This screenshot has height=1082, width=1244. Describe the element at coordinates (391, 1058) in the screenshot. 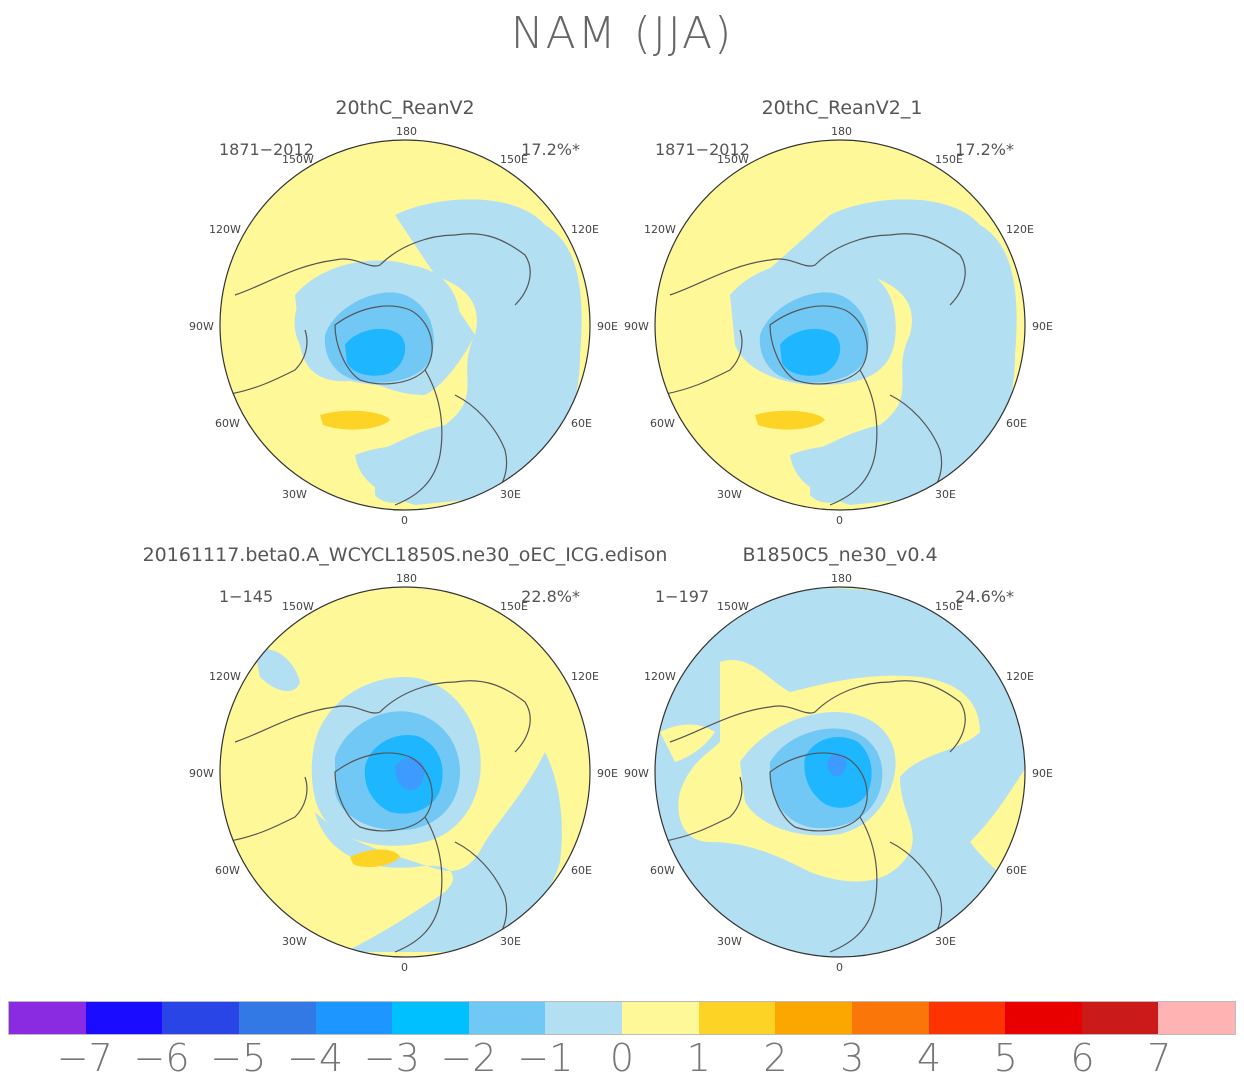

I see `colorbar-tick-label: −3` at that location.